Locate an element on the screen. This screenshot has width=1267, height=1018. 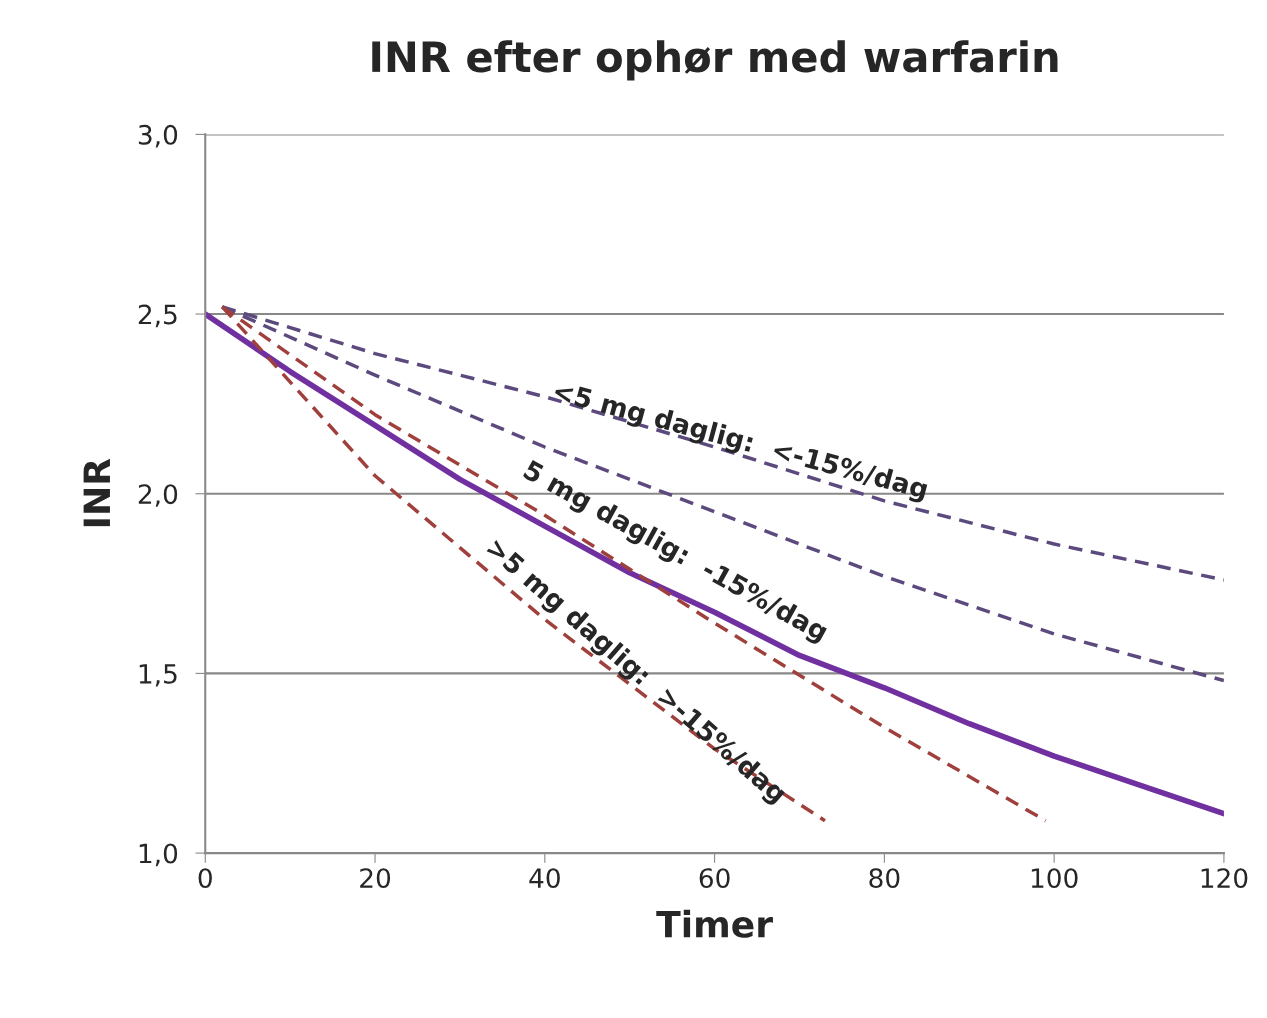
x-tick-label: 100 is located at coordinates (1054, 878).